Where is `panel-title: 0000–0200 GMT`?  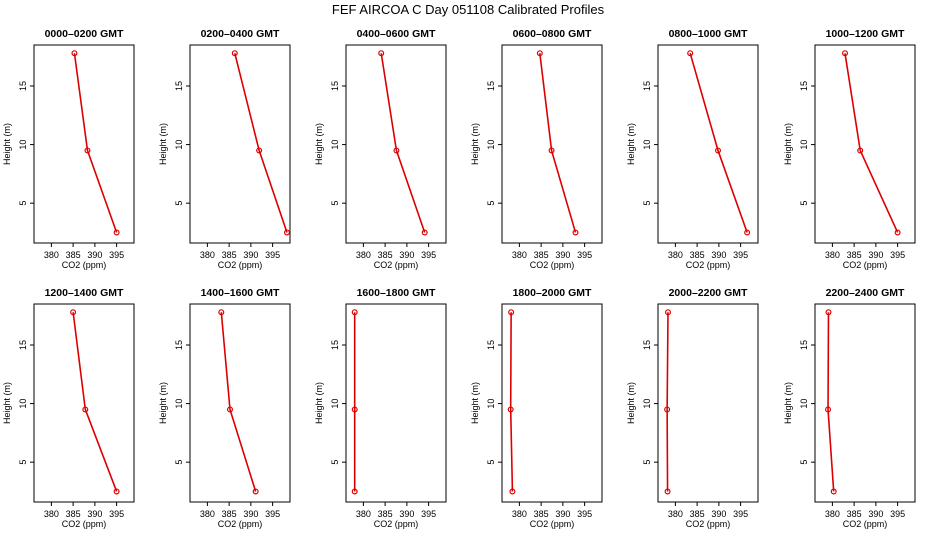 panel-title: 0000–0200 GMT is located at coordinates (84, 34).